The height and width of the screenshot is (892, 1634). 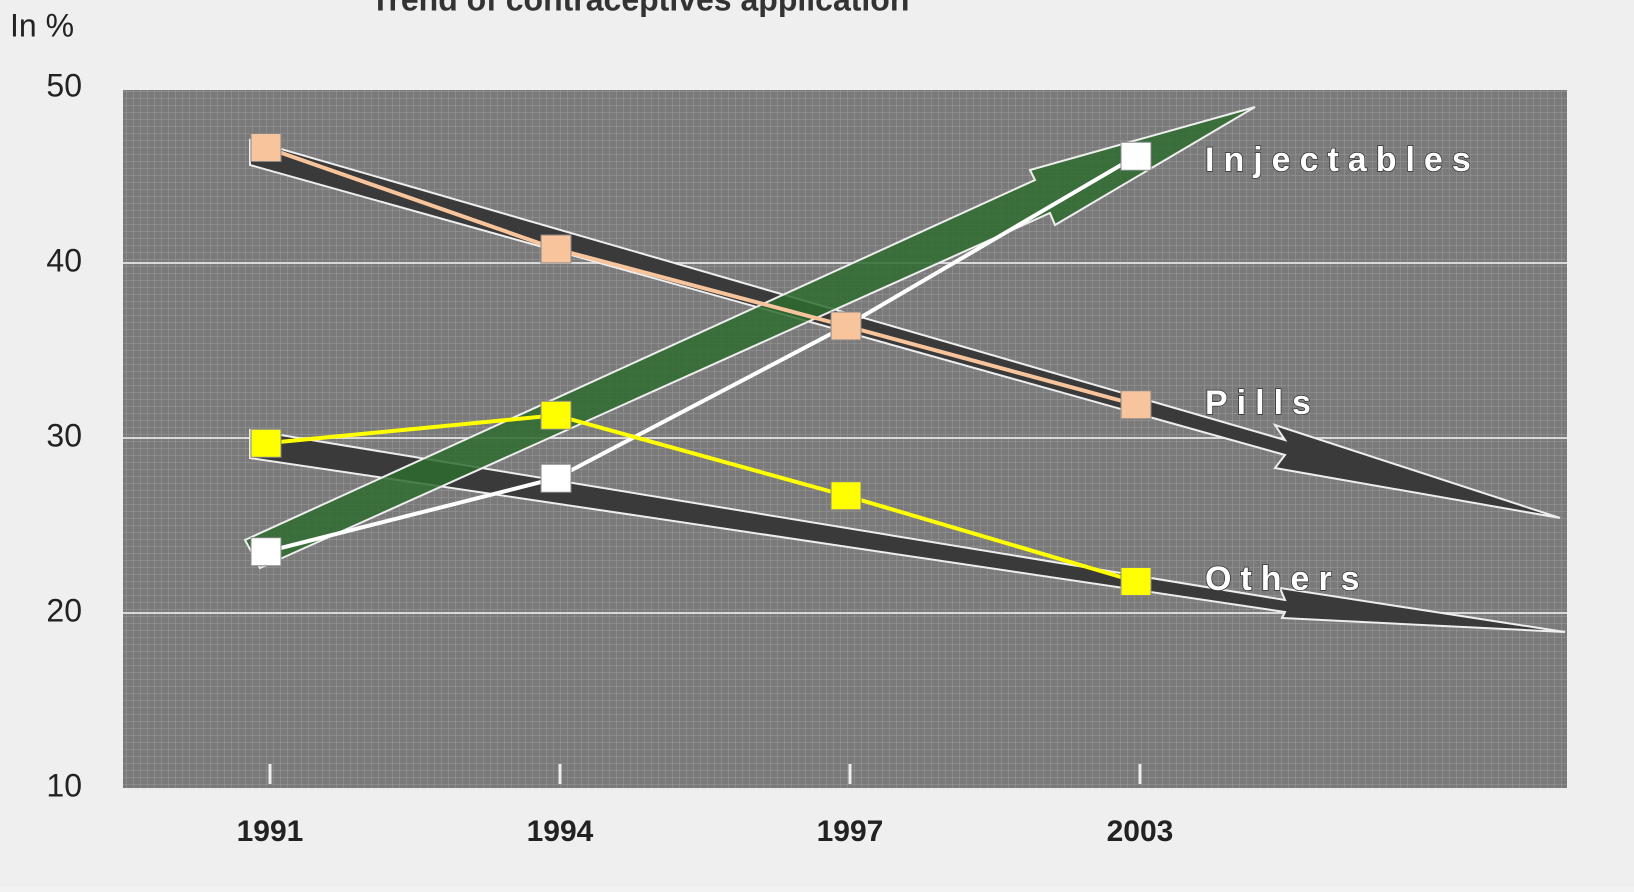 I want to click on series-label: Injectables, so click(x=1342, y=160).